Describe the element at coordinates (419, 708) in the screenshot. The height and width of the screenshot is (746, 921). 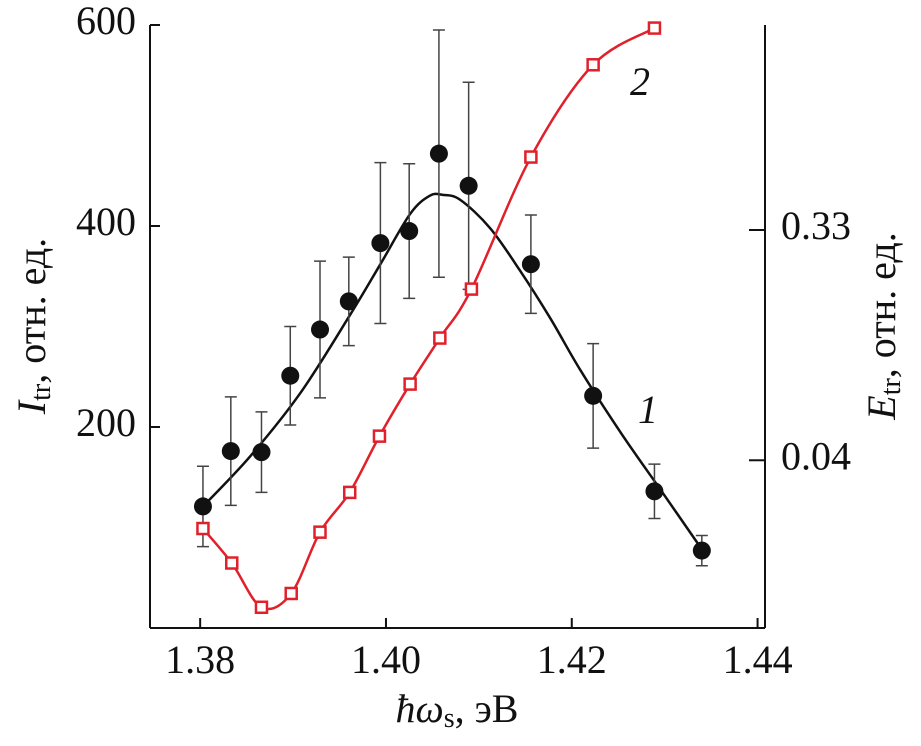
I see `x-axis-label-symbol: ħω` at that location.